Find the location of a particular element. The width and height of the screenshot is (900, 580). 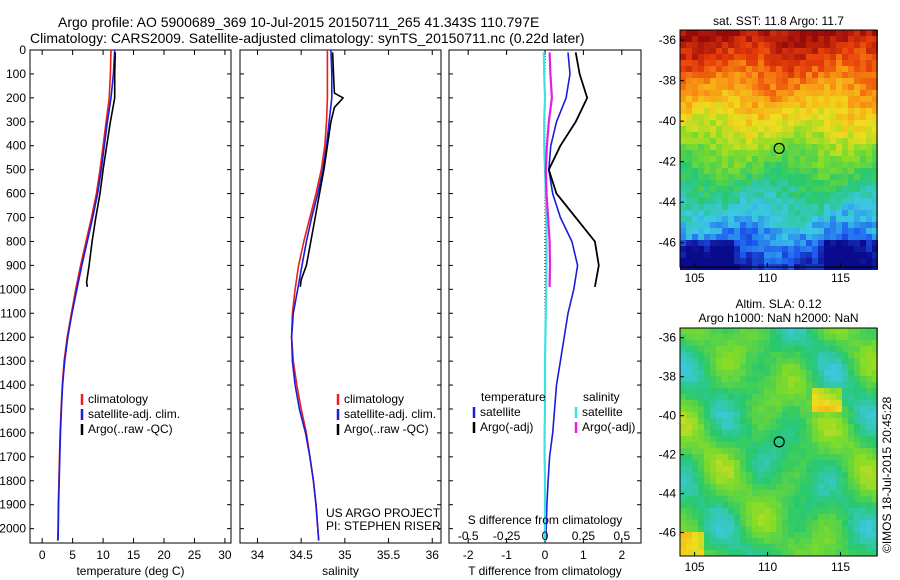

map-raster is located at coordinates (779, 150).